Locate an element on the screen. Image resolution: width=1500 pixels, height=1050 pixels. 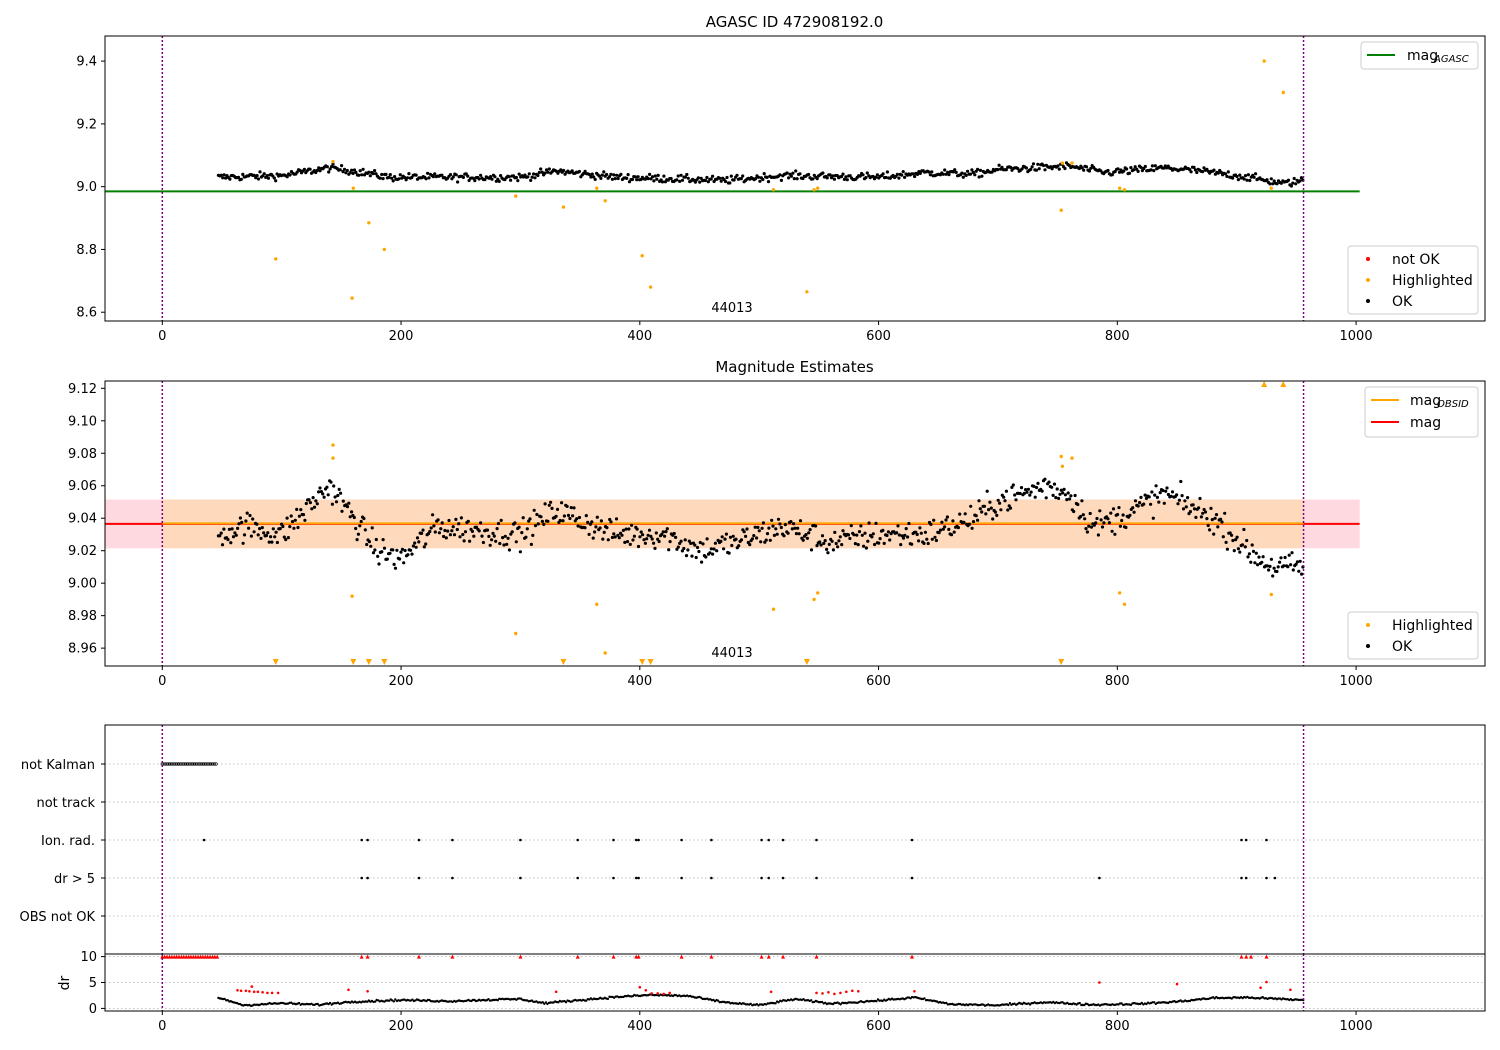
legend-label: Highlighted is located at coordinates (1432, 626).